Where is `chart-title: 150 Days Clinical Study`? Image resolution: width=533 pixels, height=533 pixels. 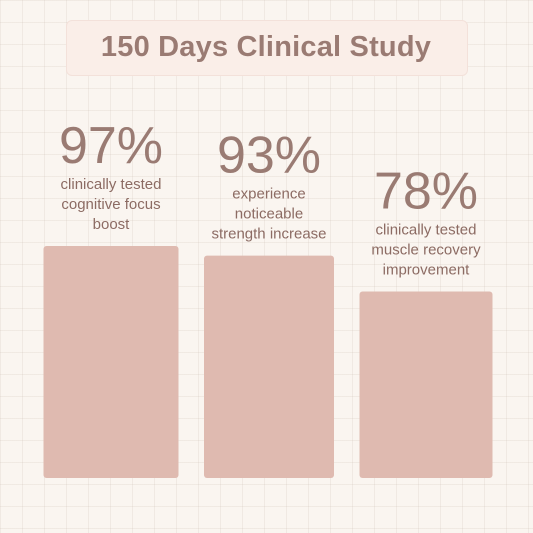
chart-title: 150 Days Clinical Study is located at coordinates (266, 46).